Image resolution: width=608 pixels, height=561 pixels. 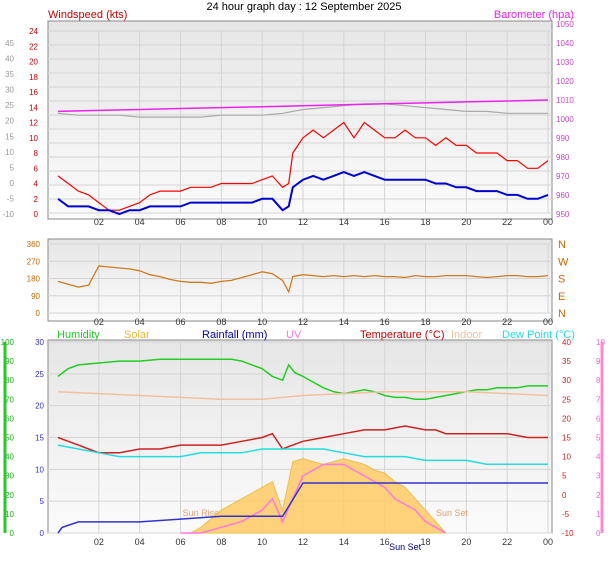 What do you see at coordinates (303, 106) in the screenshot?
I see `barometer-line` at bounding box center [303, 106].